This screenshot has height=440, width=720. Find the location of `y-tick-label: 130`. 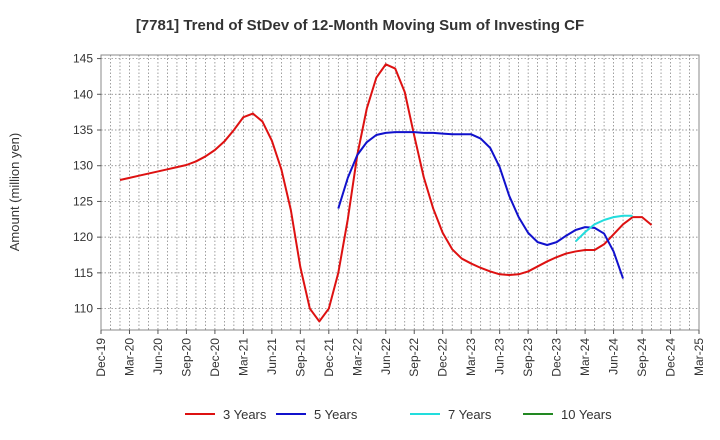

y-tick-label: 130 is located at coordinates (83, 166).